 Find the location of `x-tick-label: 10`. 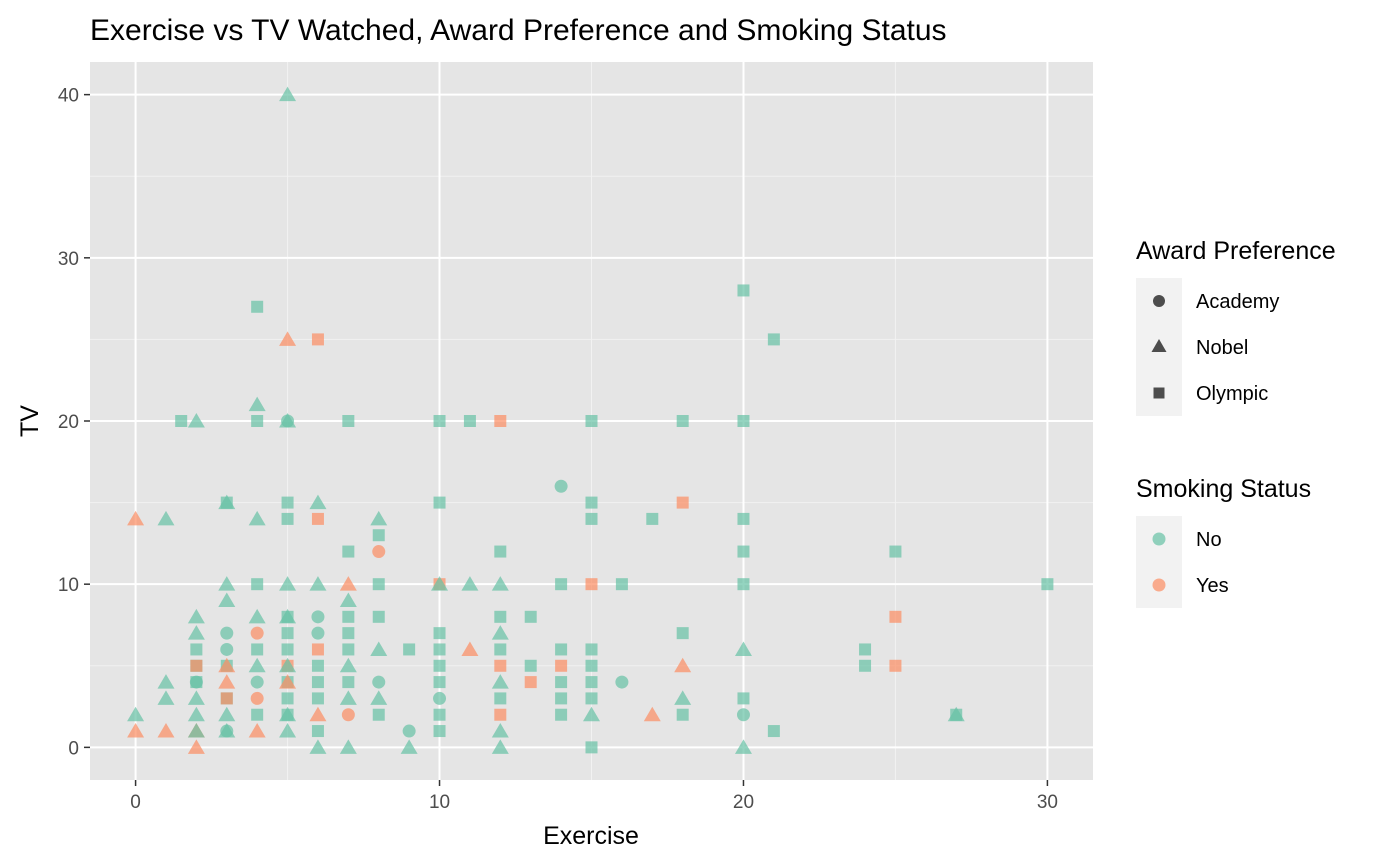

x-tick-label: 10 is located at coordinates (439, 802).